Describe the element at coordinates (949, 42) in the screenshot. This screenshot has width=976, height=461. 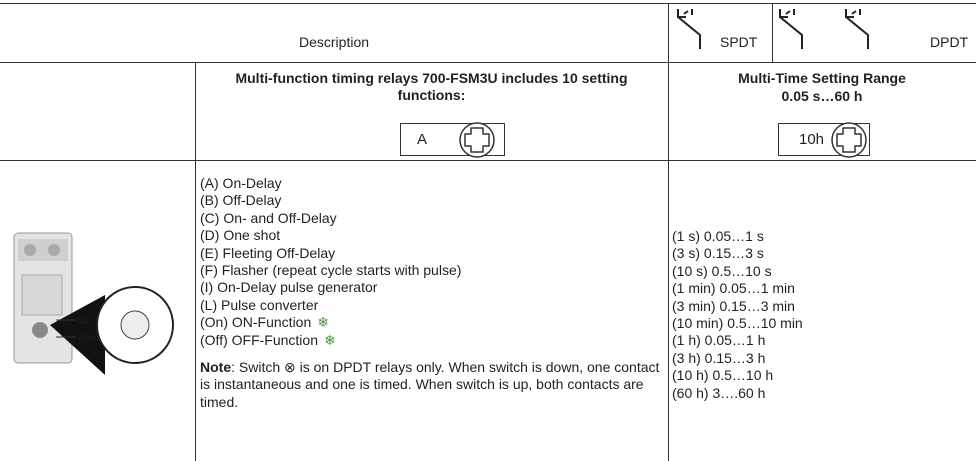
I see `header-dpdt: DPDT` at that location.